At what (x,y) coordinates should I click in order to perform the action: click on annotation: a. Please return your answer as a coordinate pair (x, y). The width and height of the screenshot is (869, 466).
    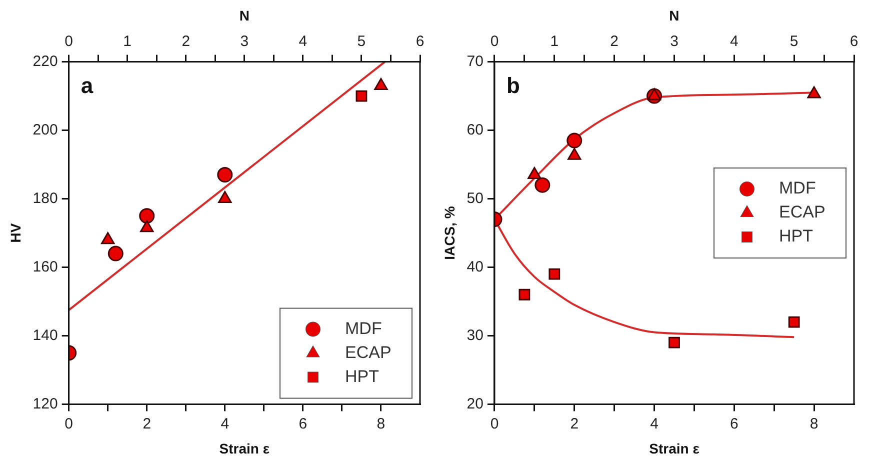
    Looking at the image, I should click on (87, 85).